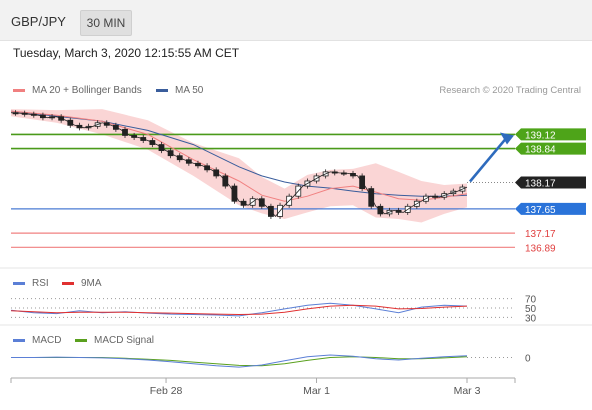 The height and width of the screenshot is (410, 592). I want to click on macd-swatch, so click(19, 340).